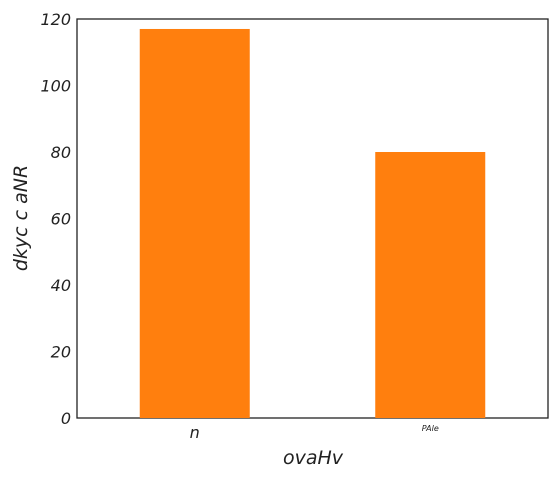 The image size is (560, 480). What do you see at coordinates (195, 432) in the screenshot?
I see `x-tick-label-0: n` at bounding box center [195, 432].